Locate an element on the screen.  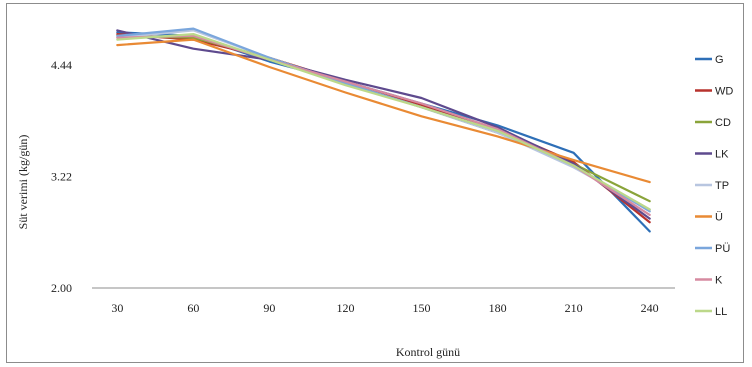
x-tick-label: 90 is located at coordinates (269, 308).